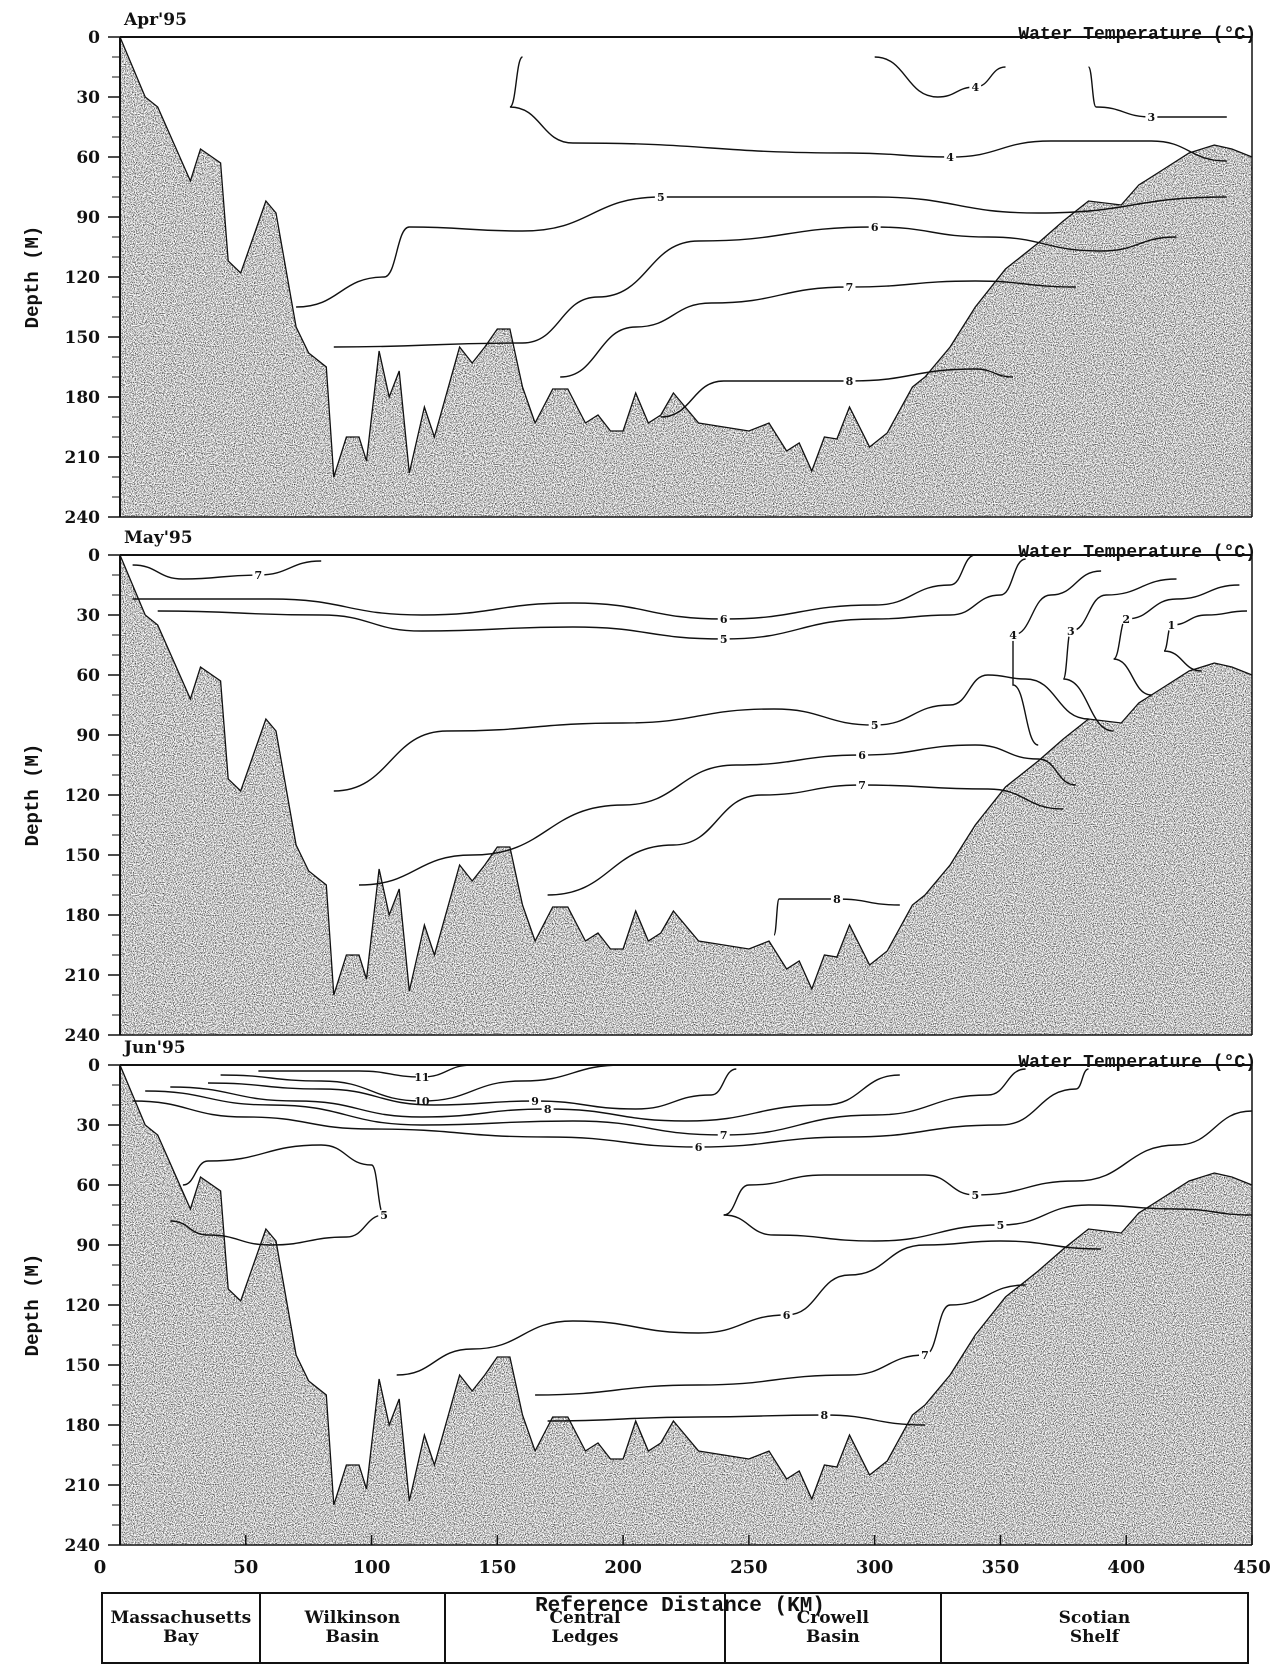  What do you see at coordinates (586, 1628) in the screenshot?
I see `region-cell: Central Ledges` at bounding box center [586, 1628].